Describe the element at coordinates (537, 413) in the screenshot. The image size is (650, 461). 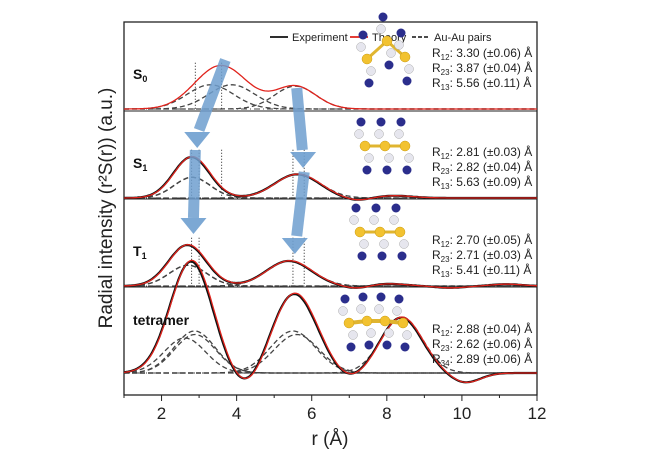
I see `x-tick-label: 12` at that location.